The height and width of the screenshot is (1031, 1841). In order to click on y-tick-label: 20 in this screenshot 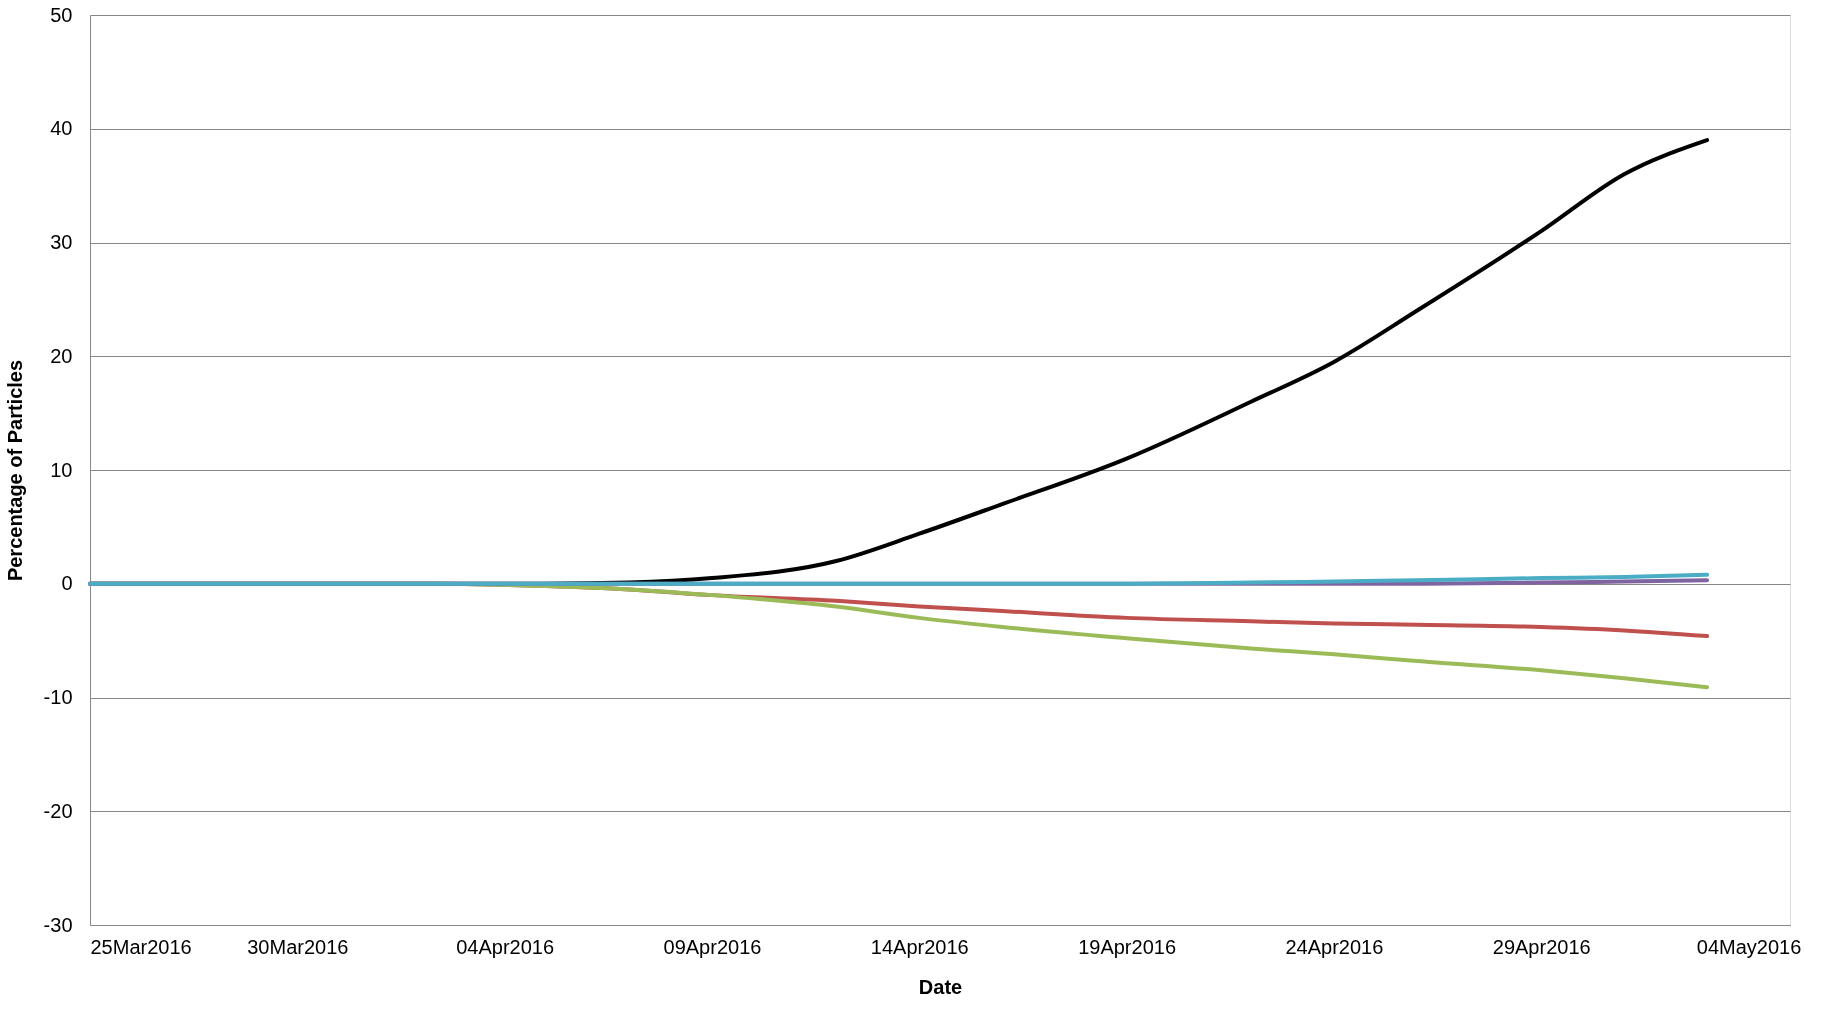, I will do `click(61, 355)`.